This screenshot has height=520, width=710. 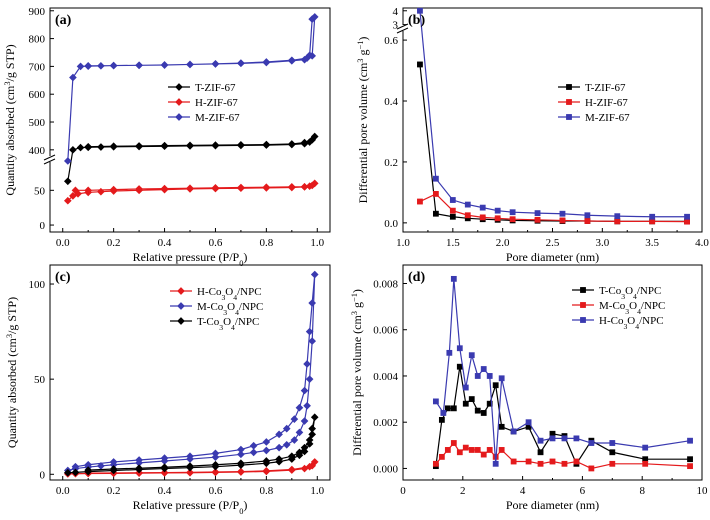 I want to click on panel-a-axis-break-mark, so click(x=49, y=157).